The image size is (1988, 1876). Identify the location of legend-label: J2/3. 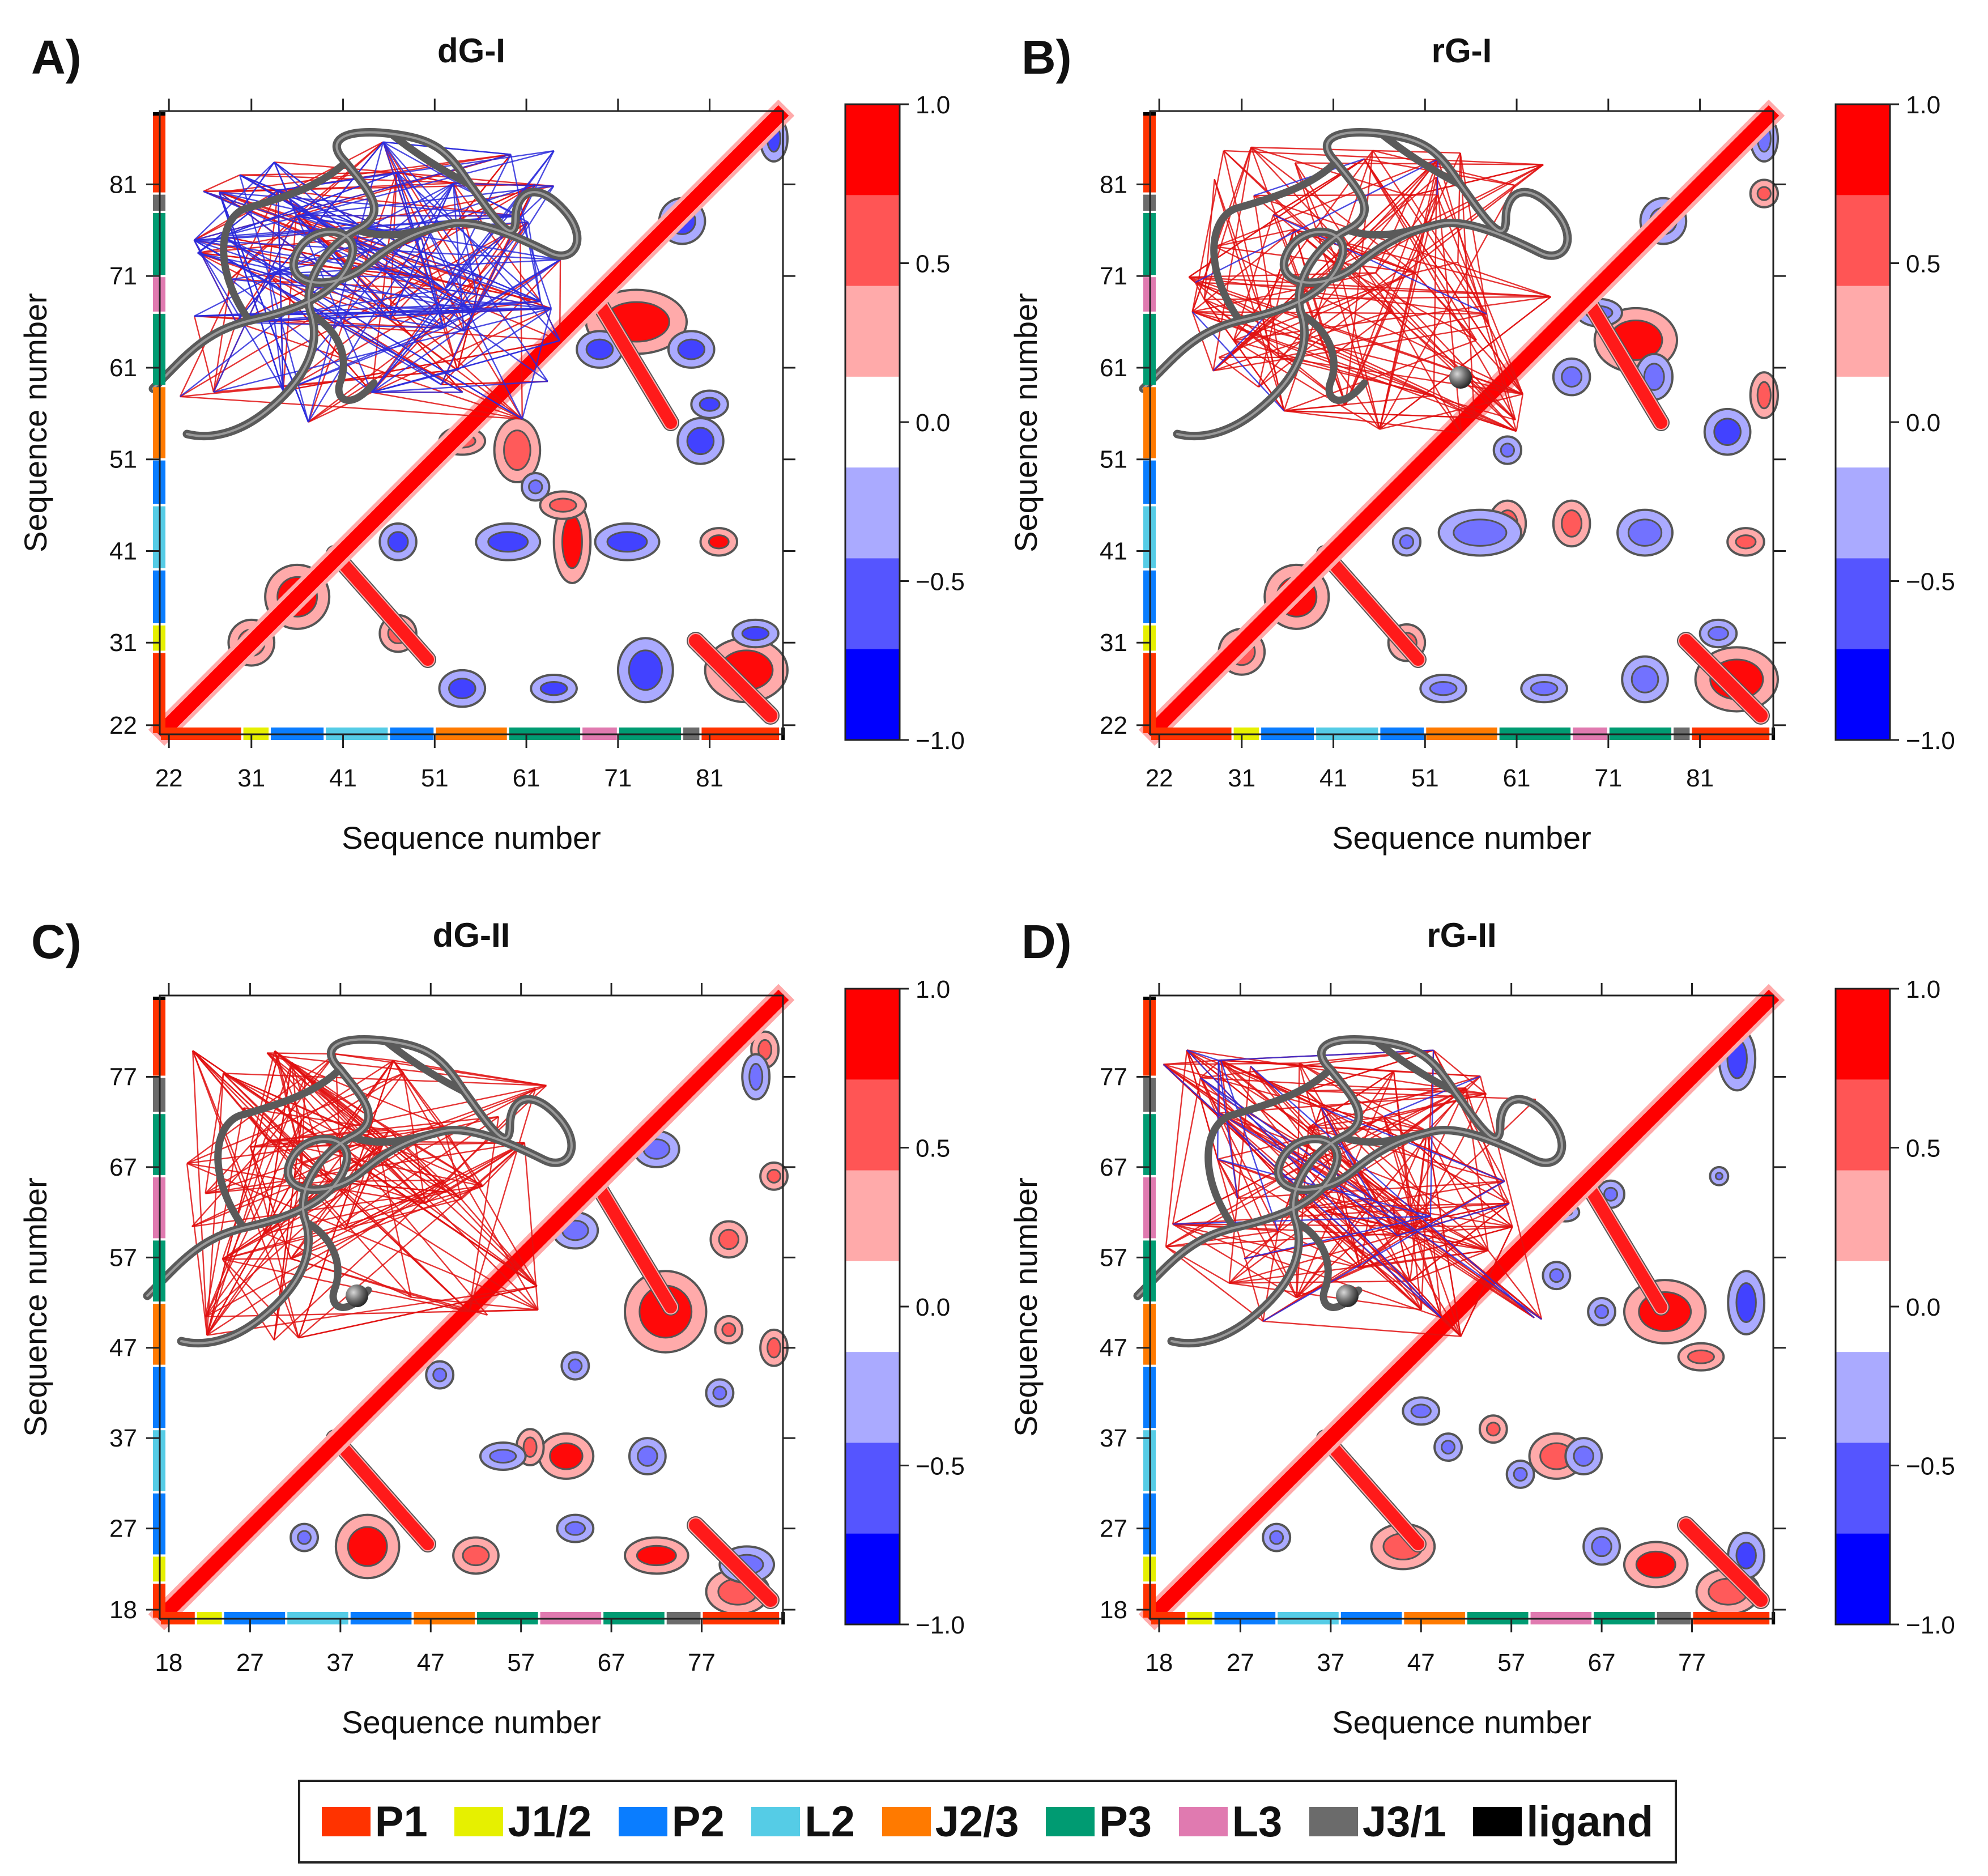
(977, 1821).